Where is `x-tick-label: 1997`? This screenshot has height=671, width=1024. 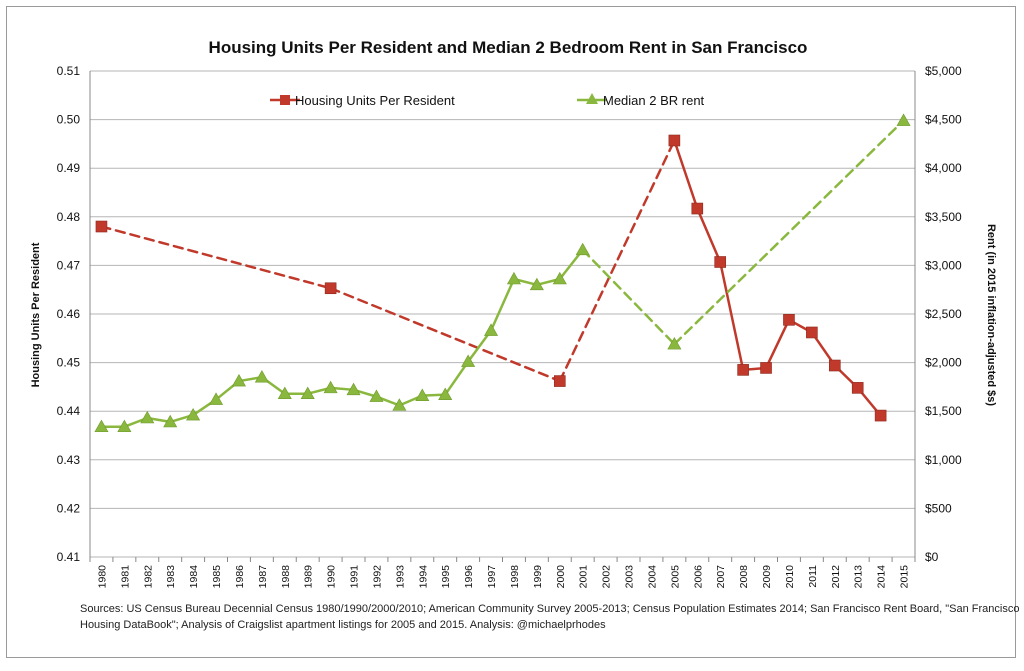
x-tick-label: 1997 is located at coordinates (492, 577).